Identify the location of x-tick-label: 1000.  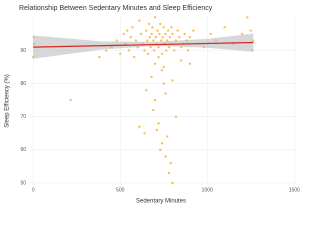
(207, 190).